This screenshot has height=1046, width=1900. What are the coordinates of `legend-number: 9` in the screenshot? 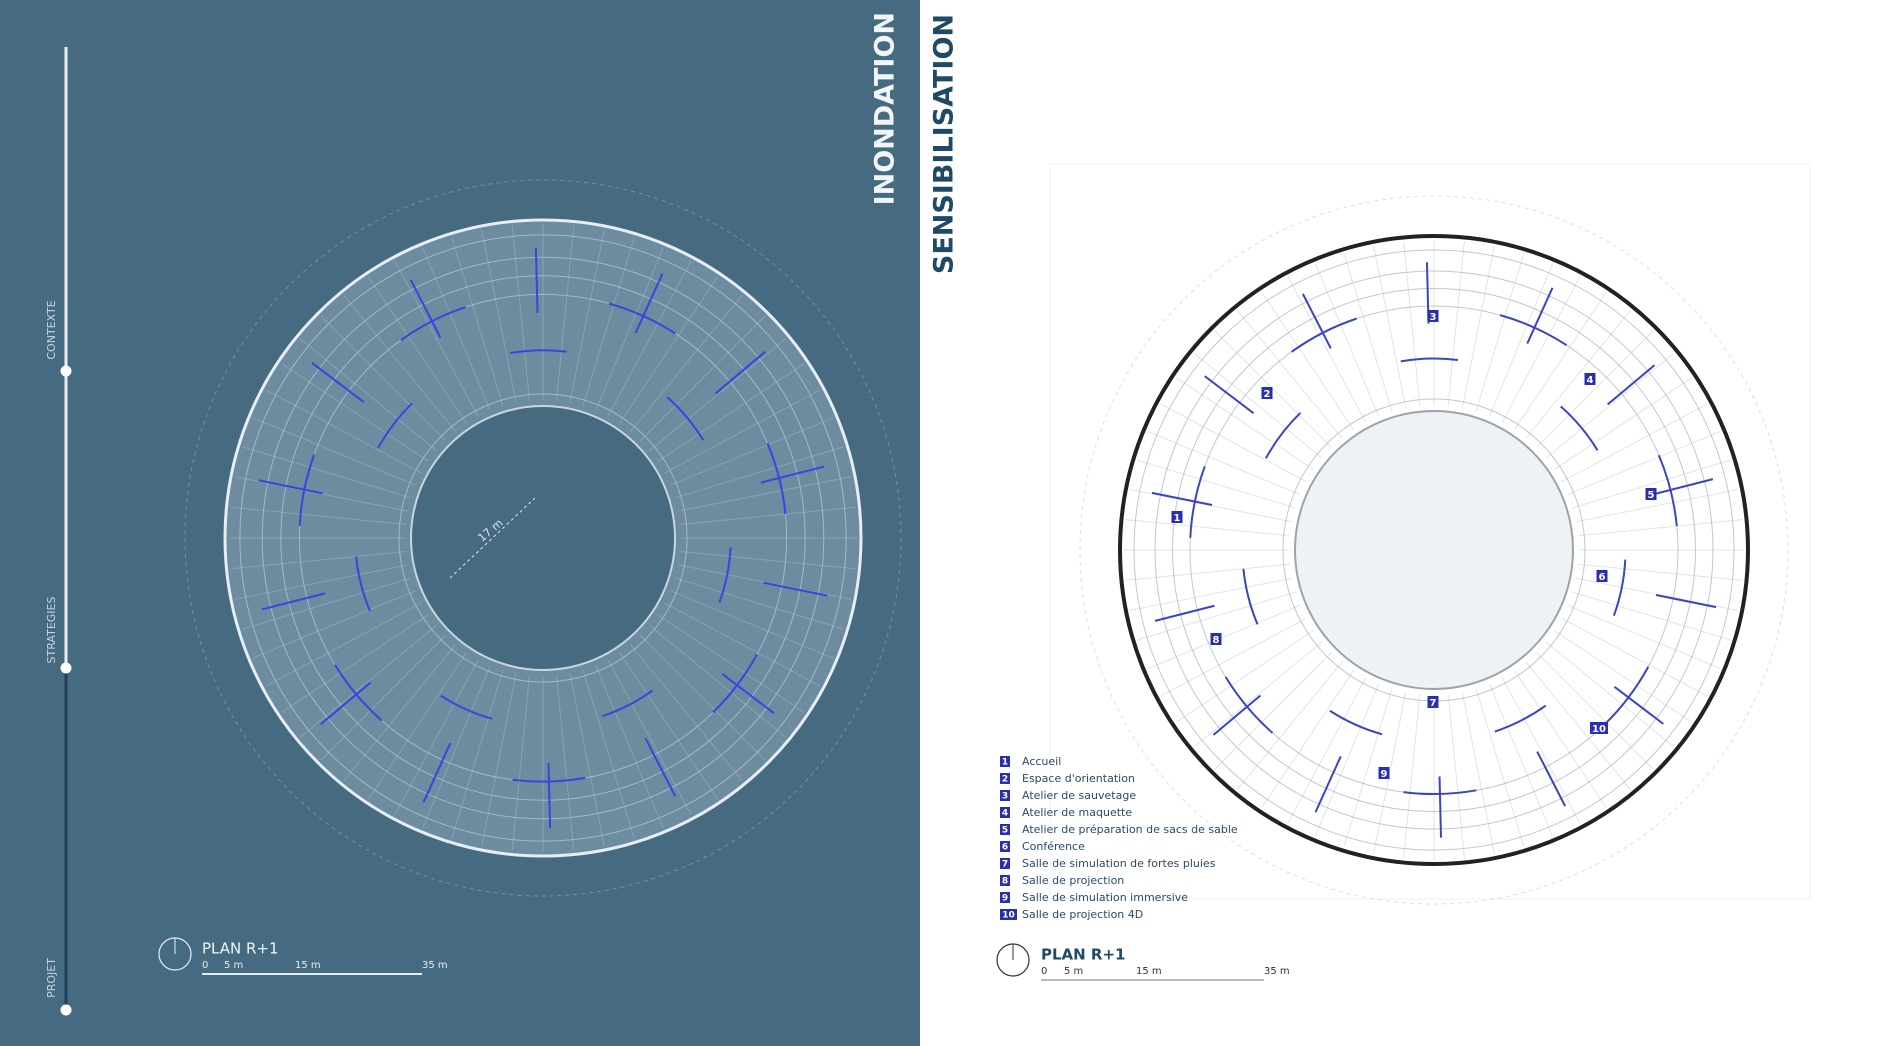 It's located at (1005, 899).